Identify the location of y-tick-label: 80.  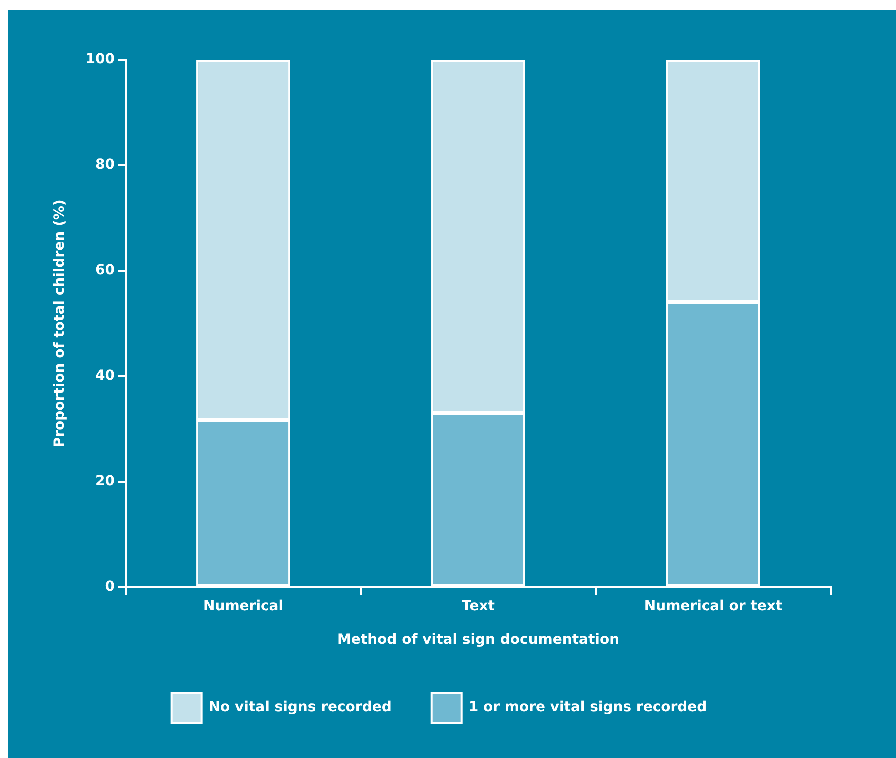
(106, 165).